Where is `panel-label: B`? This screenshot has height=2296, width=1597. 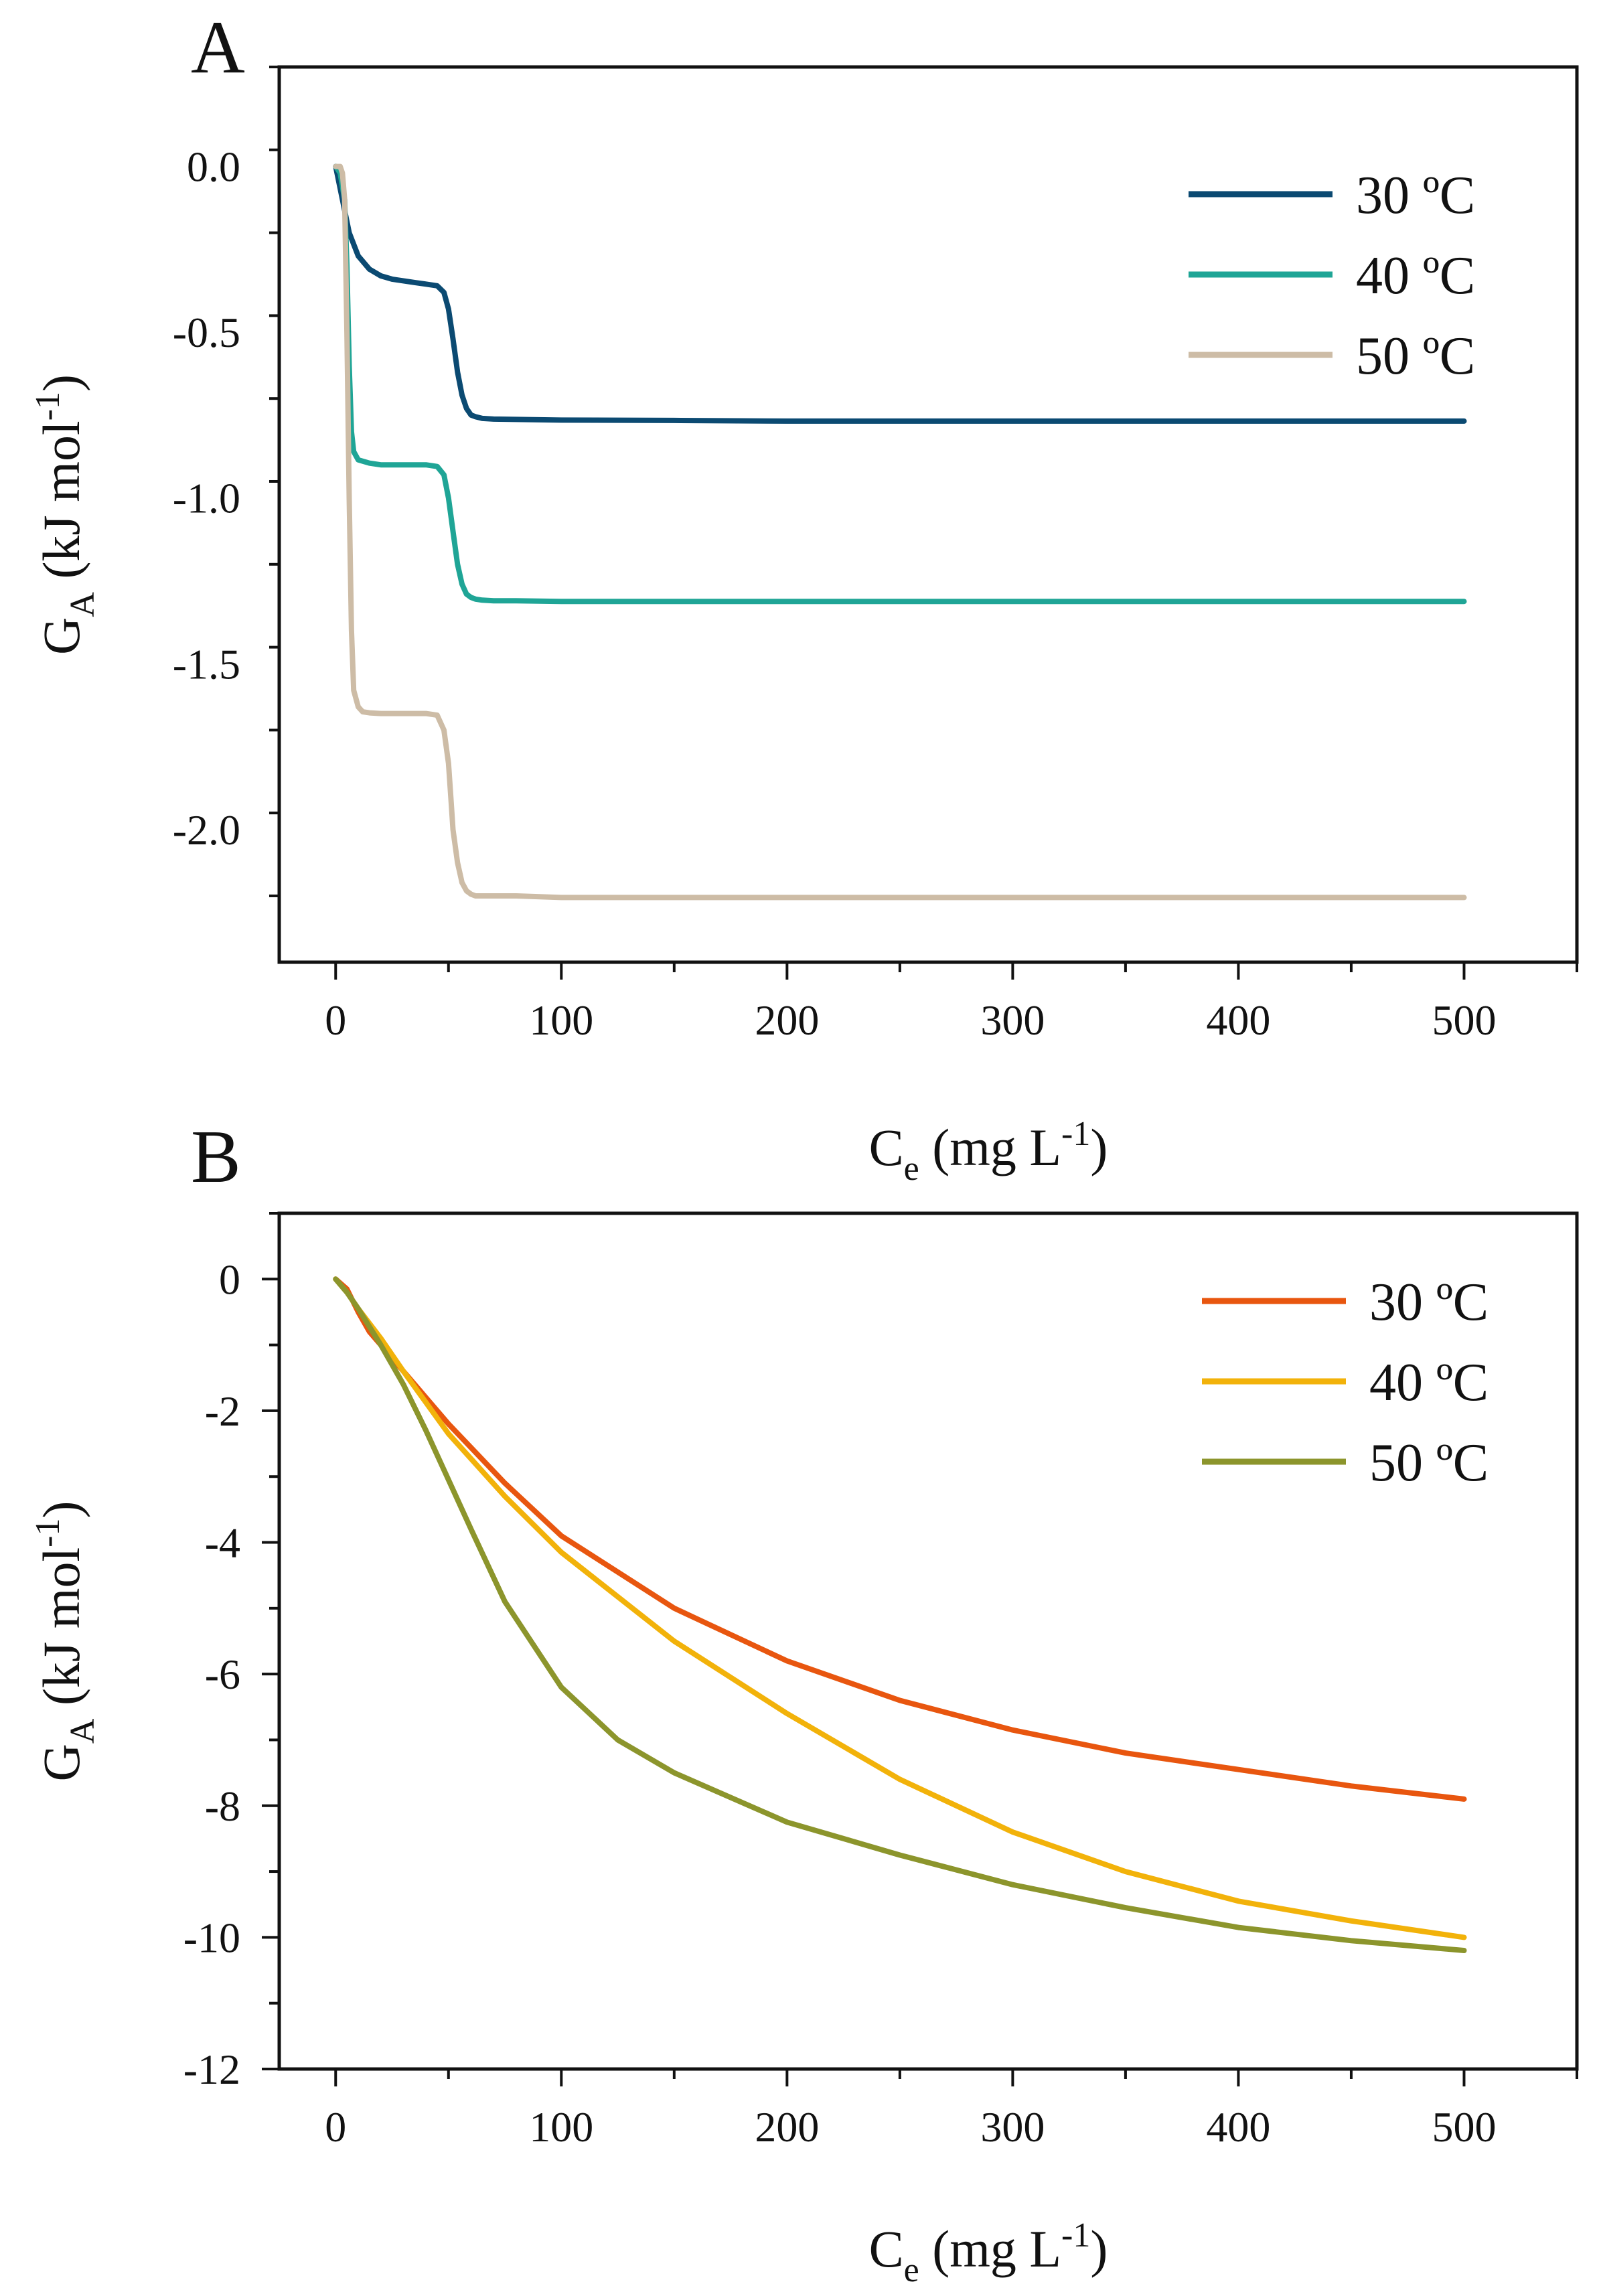
panel-label: B is located at coordinates (216, 1157).